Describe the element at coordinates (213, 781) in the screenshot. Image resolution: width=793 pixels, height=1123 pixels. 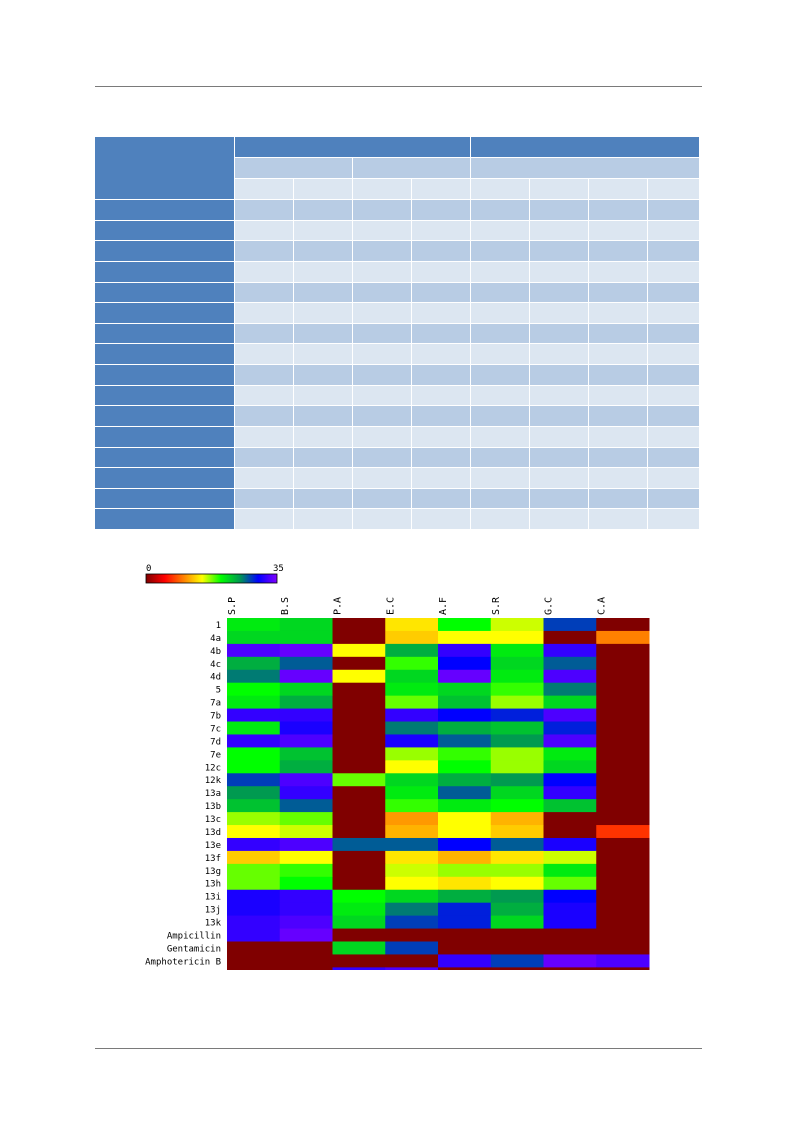
I see `row-label: 12k` at that location.